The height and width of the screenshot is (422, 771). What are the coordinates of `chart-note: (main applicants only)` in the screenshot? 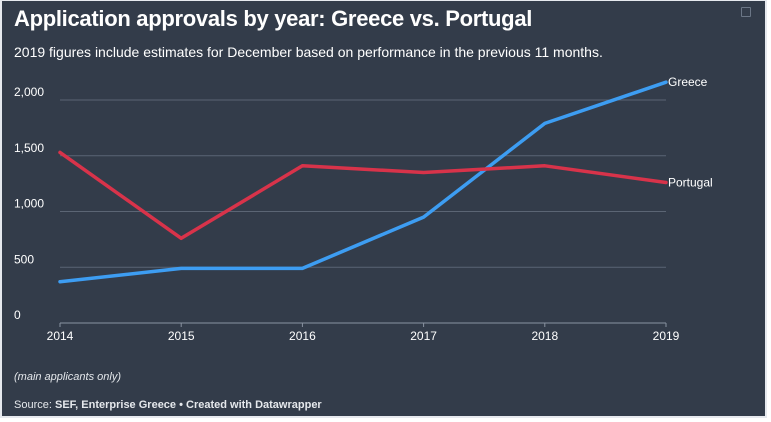 It's located at (67, 377).